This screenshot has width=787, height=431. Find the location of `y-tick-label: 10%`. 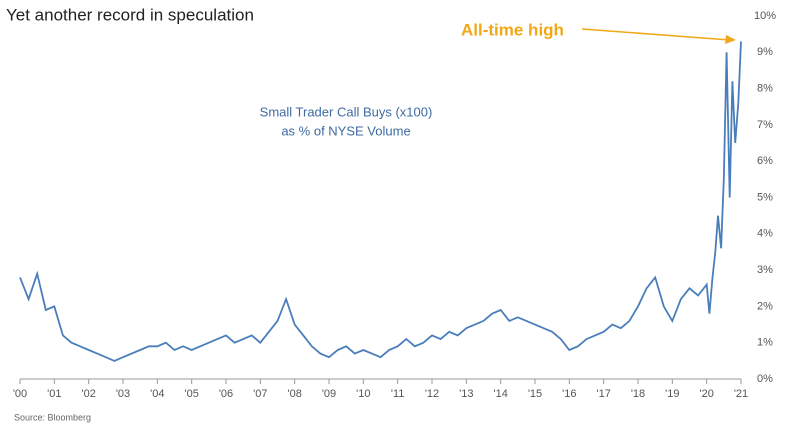

y-tick-label: 10% is located at coordinates (765, 16).